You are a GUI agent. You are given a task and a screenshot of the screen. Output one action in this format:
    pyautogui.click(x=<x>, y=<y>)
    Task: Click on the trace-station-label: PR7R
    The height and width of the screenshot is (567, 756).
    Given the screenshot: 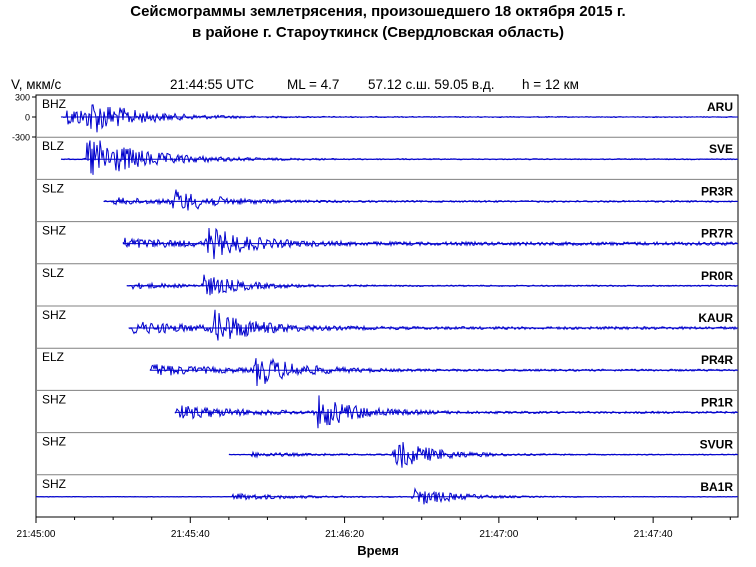 What is the action you would take?
    pyautogui.click(x=717, y=234)
    